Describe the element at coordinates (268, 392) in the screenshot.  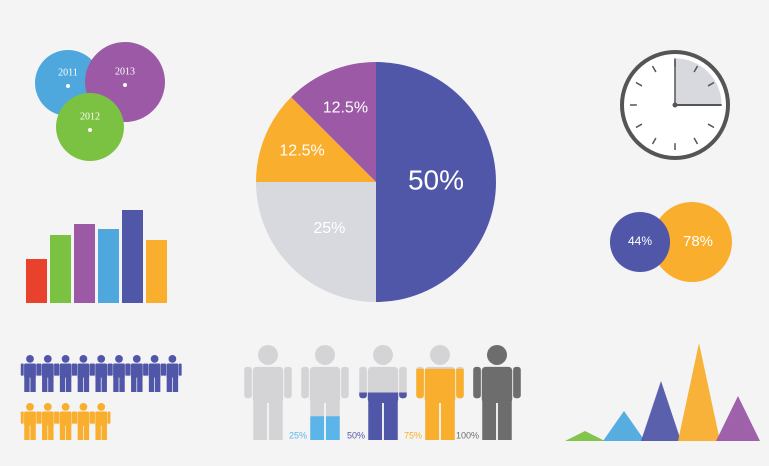
I see `figure-base` at that location.